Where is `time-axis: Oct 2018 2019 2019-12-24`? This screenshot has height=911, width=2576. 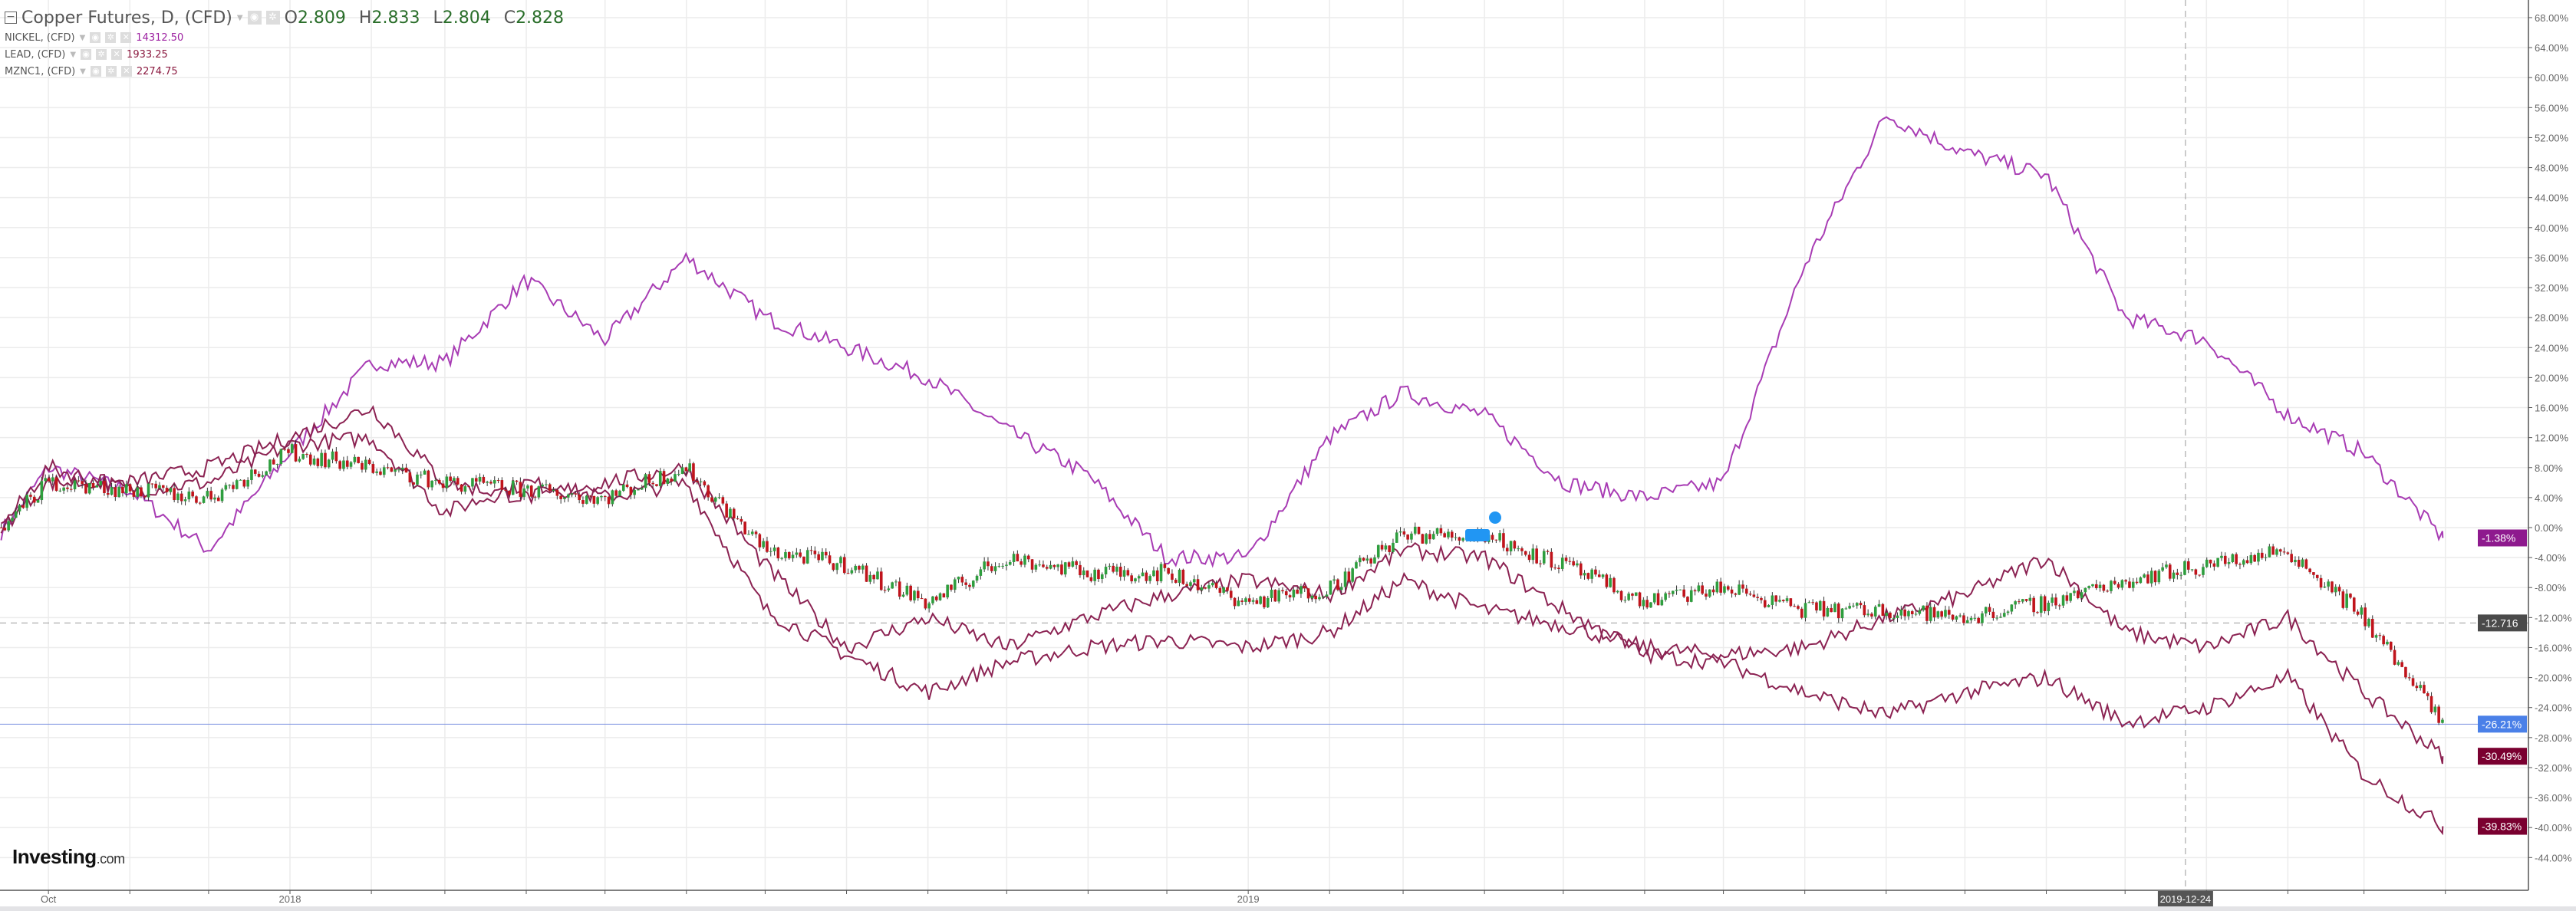
time-axis: Oct 2018 2019 2019-12-24 is located at coordinates (1264, 898).